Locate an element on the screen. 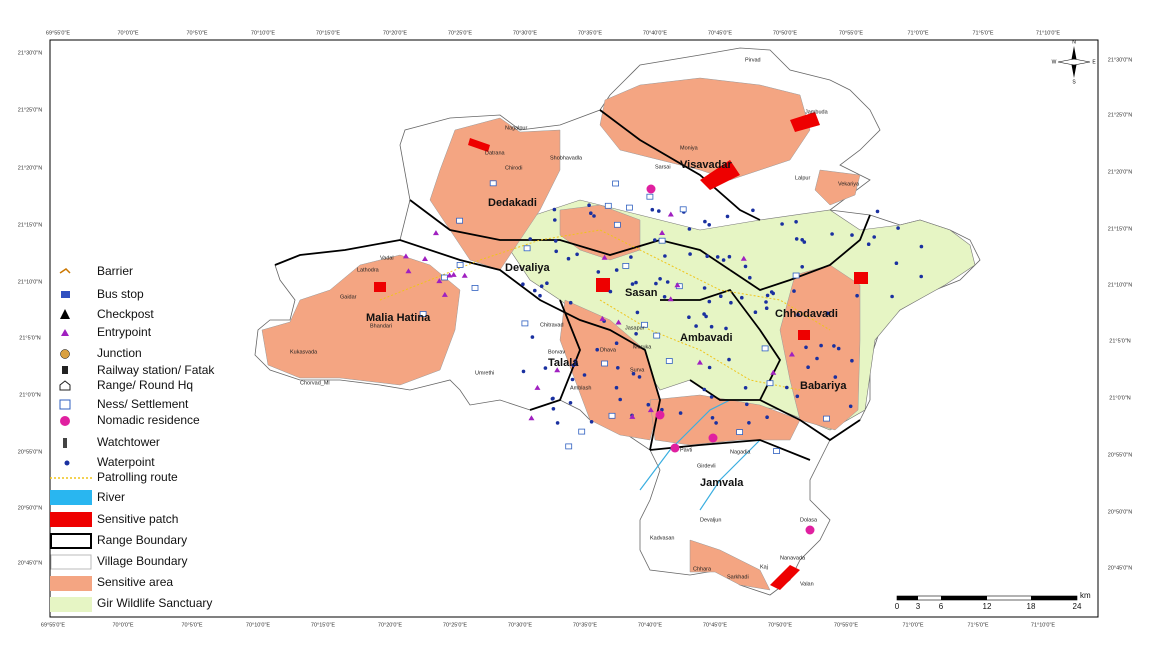 This screenshot has height=655, width=1149. village-label: Chitravad is located at coordinates (552, 325).